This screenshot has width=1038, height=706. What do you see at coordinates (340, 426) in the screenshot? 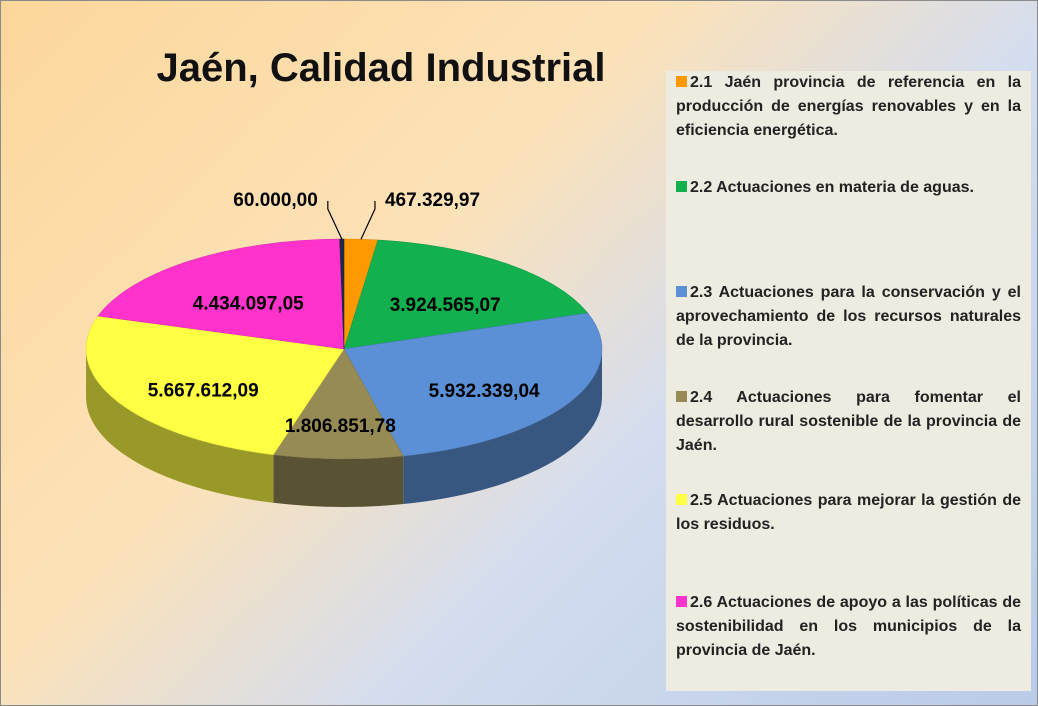
I see `data-label: 1.806.851,78` at bounding box center [340, 426].